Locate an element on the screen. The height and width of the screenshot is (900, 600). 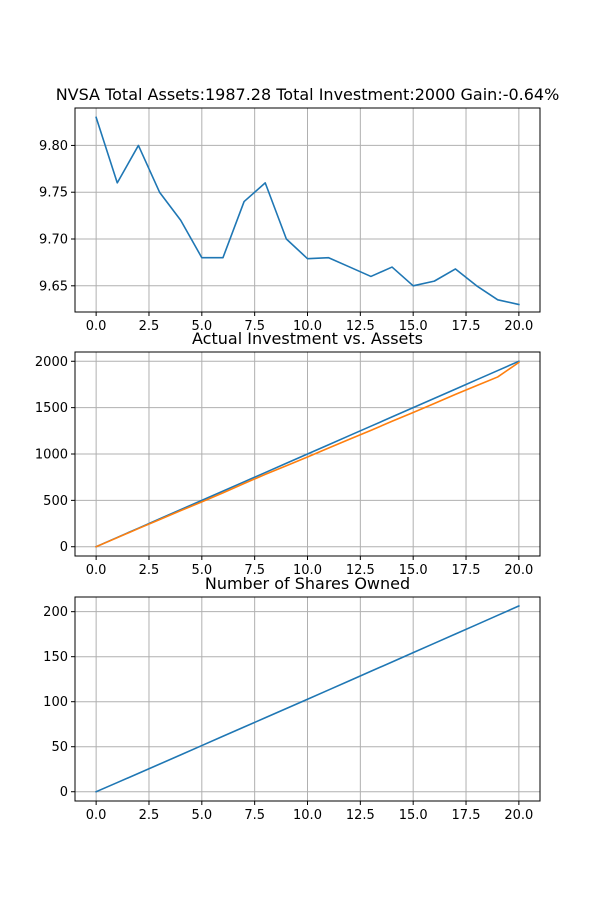
shares-owned-title: Number of Shares Owned is located at coordinates (307, 583).